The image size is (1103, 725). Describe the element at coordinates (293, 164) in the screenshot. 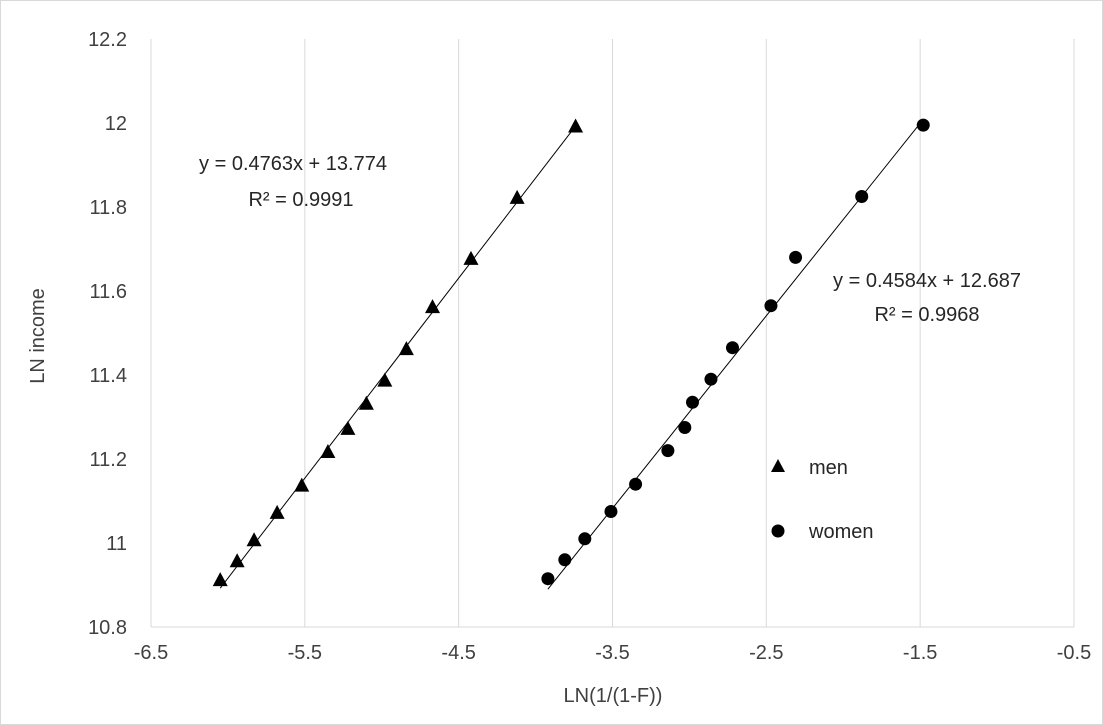

I see `men-trendline-equation: y = 0.4763x + 13.774` at that location.